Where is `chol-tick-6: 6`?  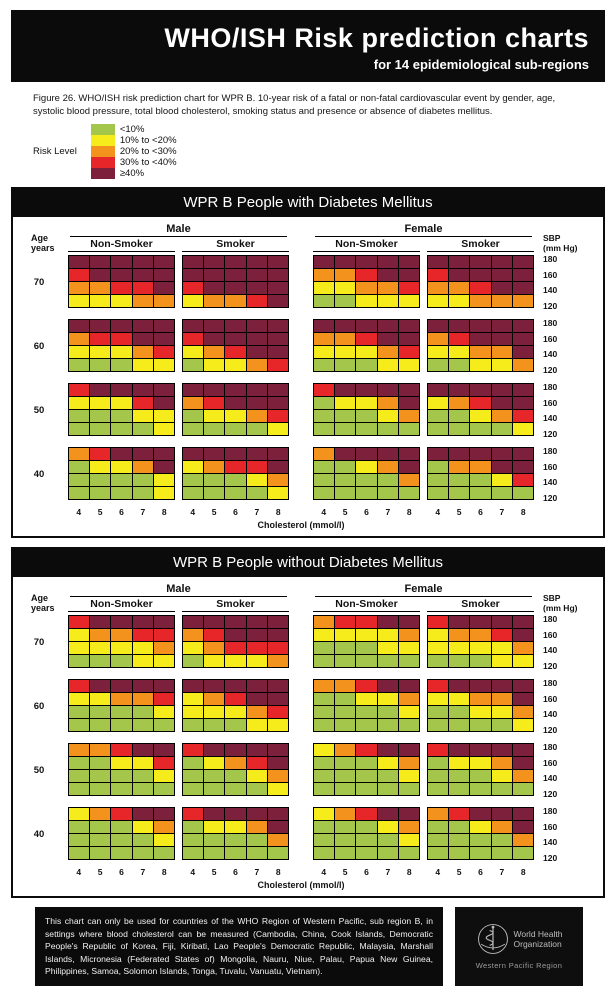 chol-tick-6: 6 is located at coordinates (121, 872).